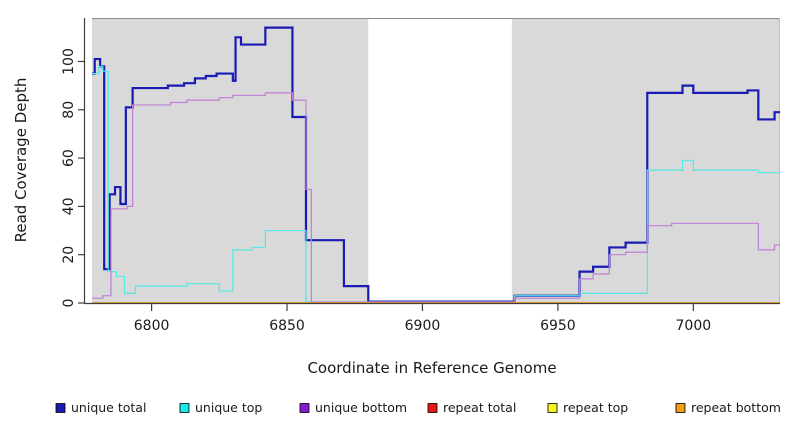 The height and width of the screenshot is (432, 792). Describe the element at coordinates (69, 158) in the screenshot. I see `y-tick-label: 60` at that location.